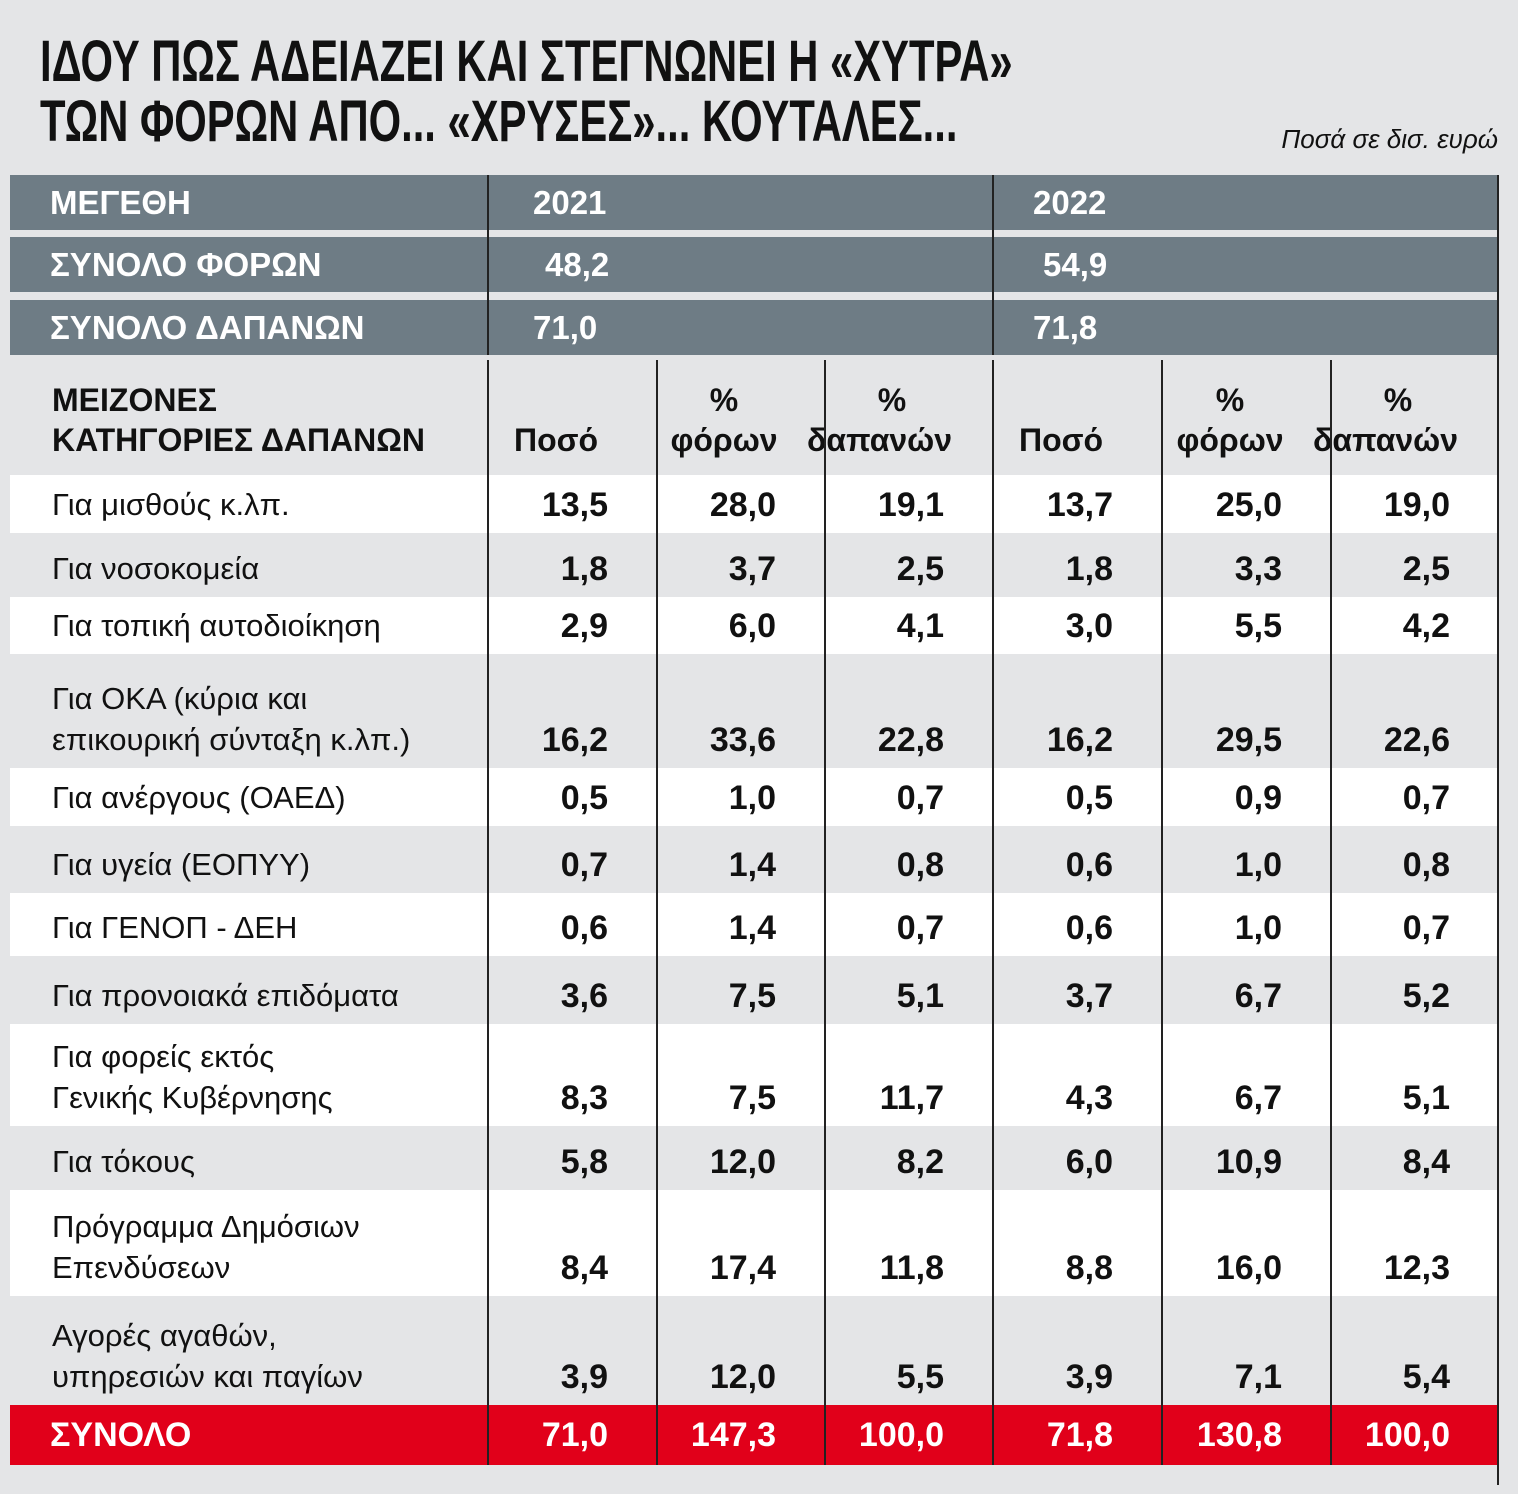 This screenshot has width=1518, height=1494. What do you see at coordinates (1089, 626) in the screenshot?
I see `value-cell: 3,0` at bounding box center [1089, 626].